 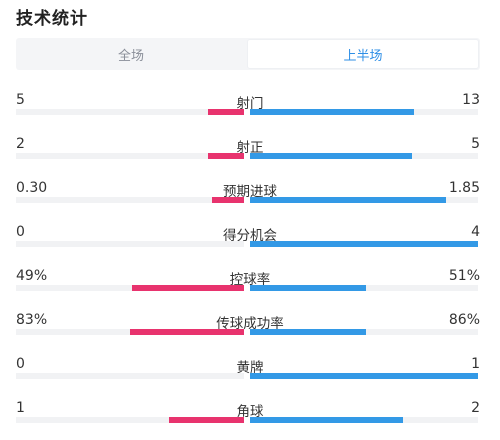 I want to click on stat-row: 83% 传球成功率 86%, so click(x=250, y=323).